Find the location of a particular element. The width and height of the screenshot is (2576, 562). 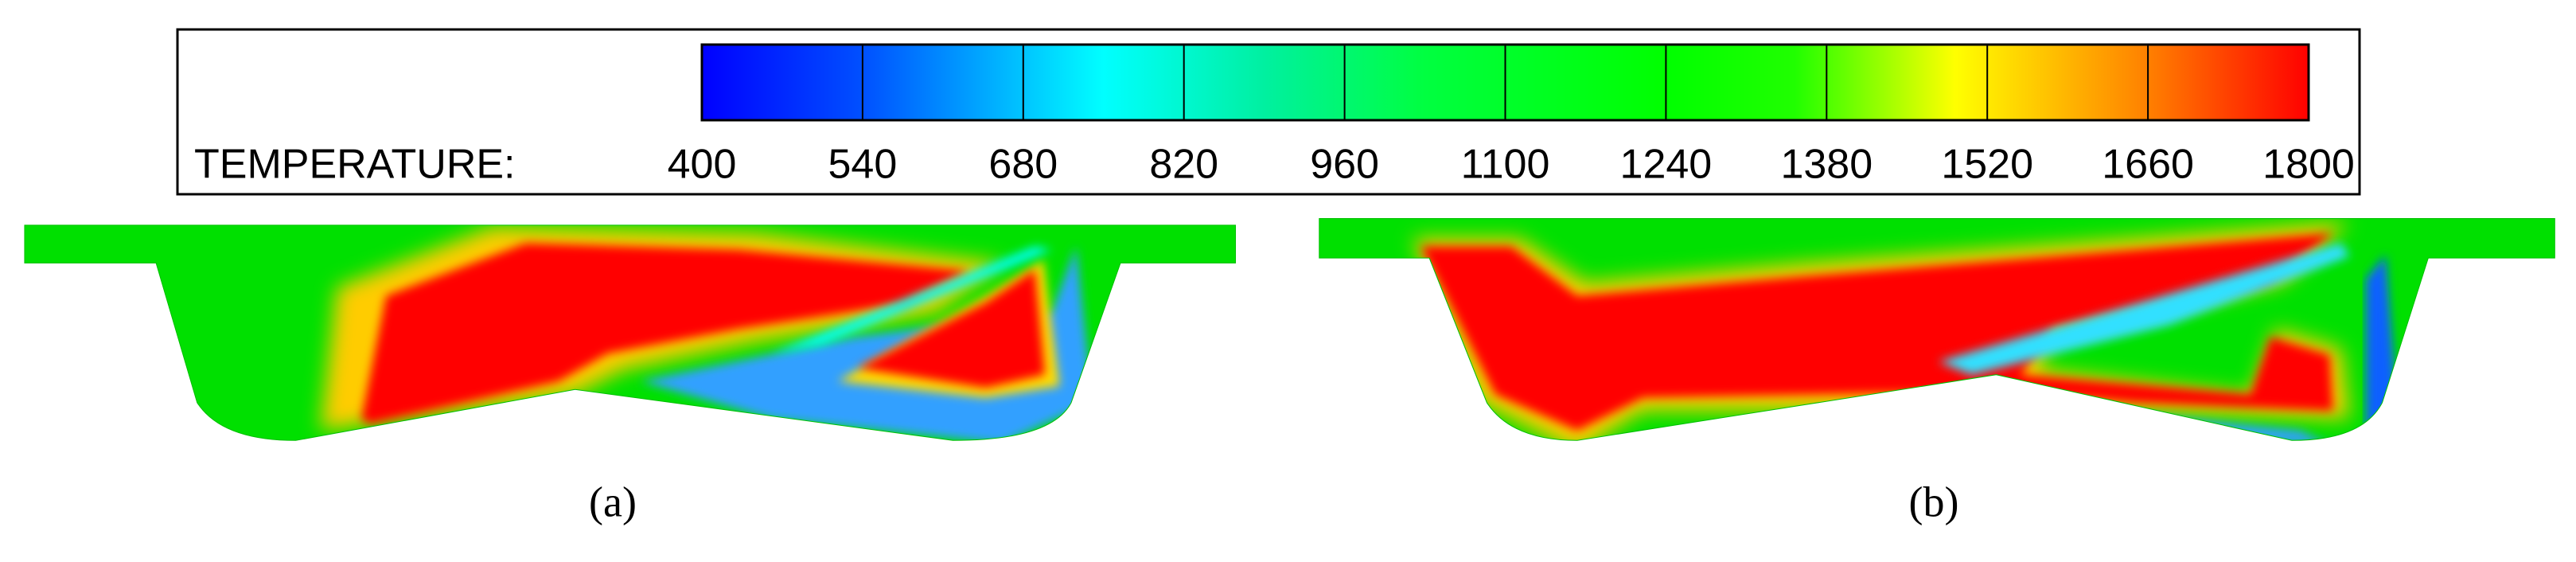

colorbar-tick-label: 1660 is located at coordinates (2148, 165).